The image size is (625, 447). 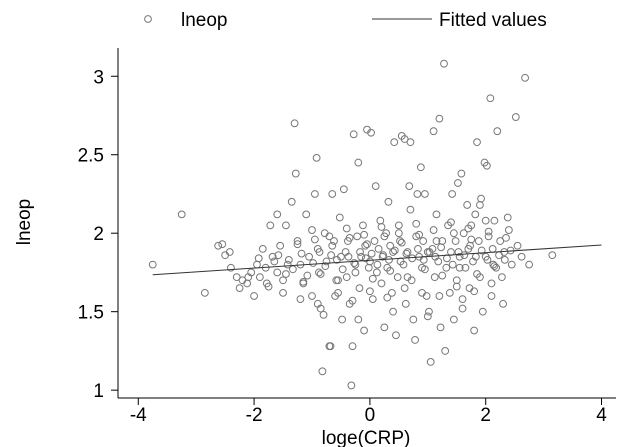 I want to click on x-axis-label: loge(CRP), so click(x=366, y=437).